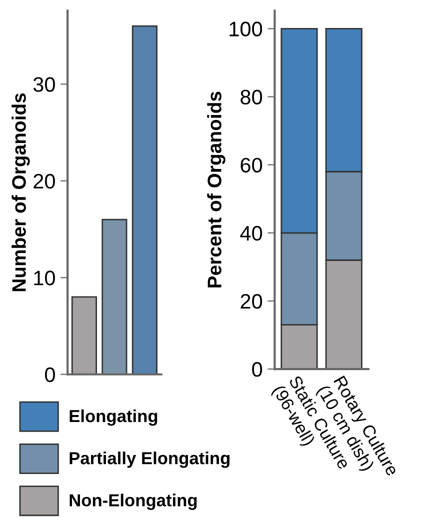 This screenshot has height=531, width=436. I want to click on legend-label: Non-Elongating, so click(133, 502).